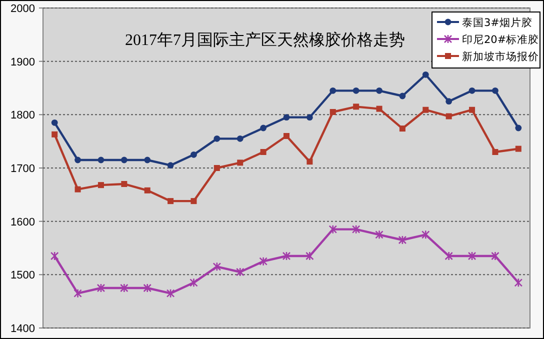  I want to click on y-tick-label: 1800, so click(22, 116).